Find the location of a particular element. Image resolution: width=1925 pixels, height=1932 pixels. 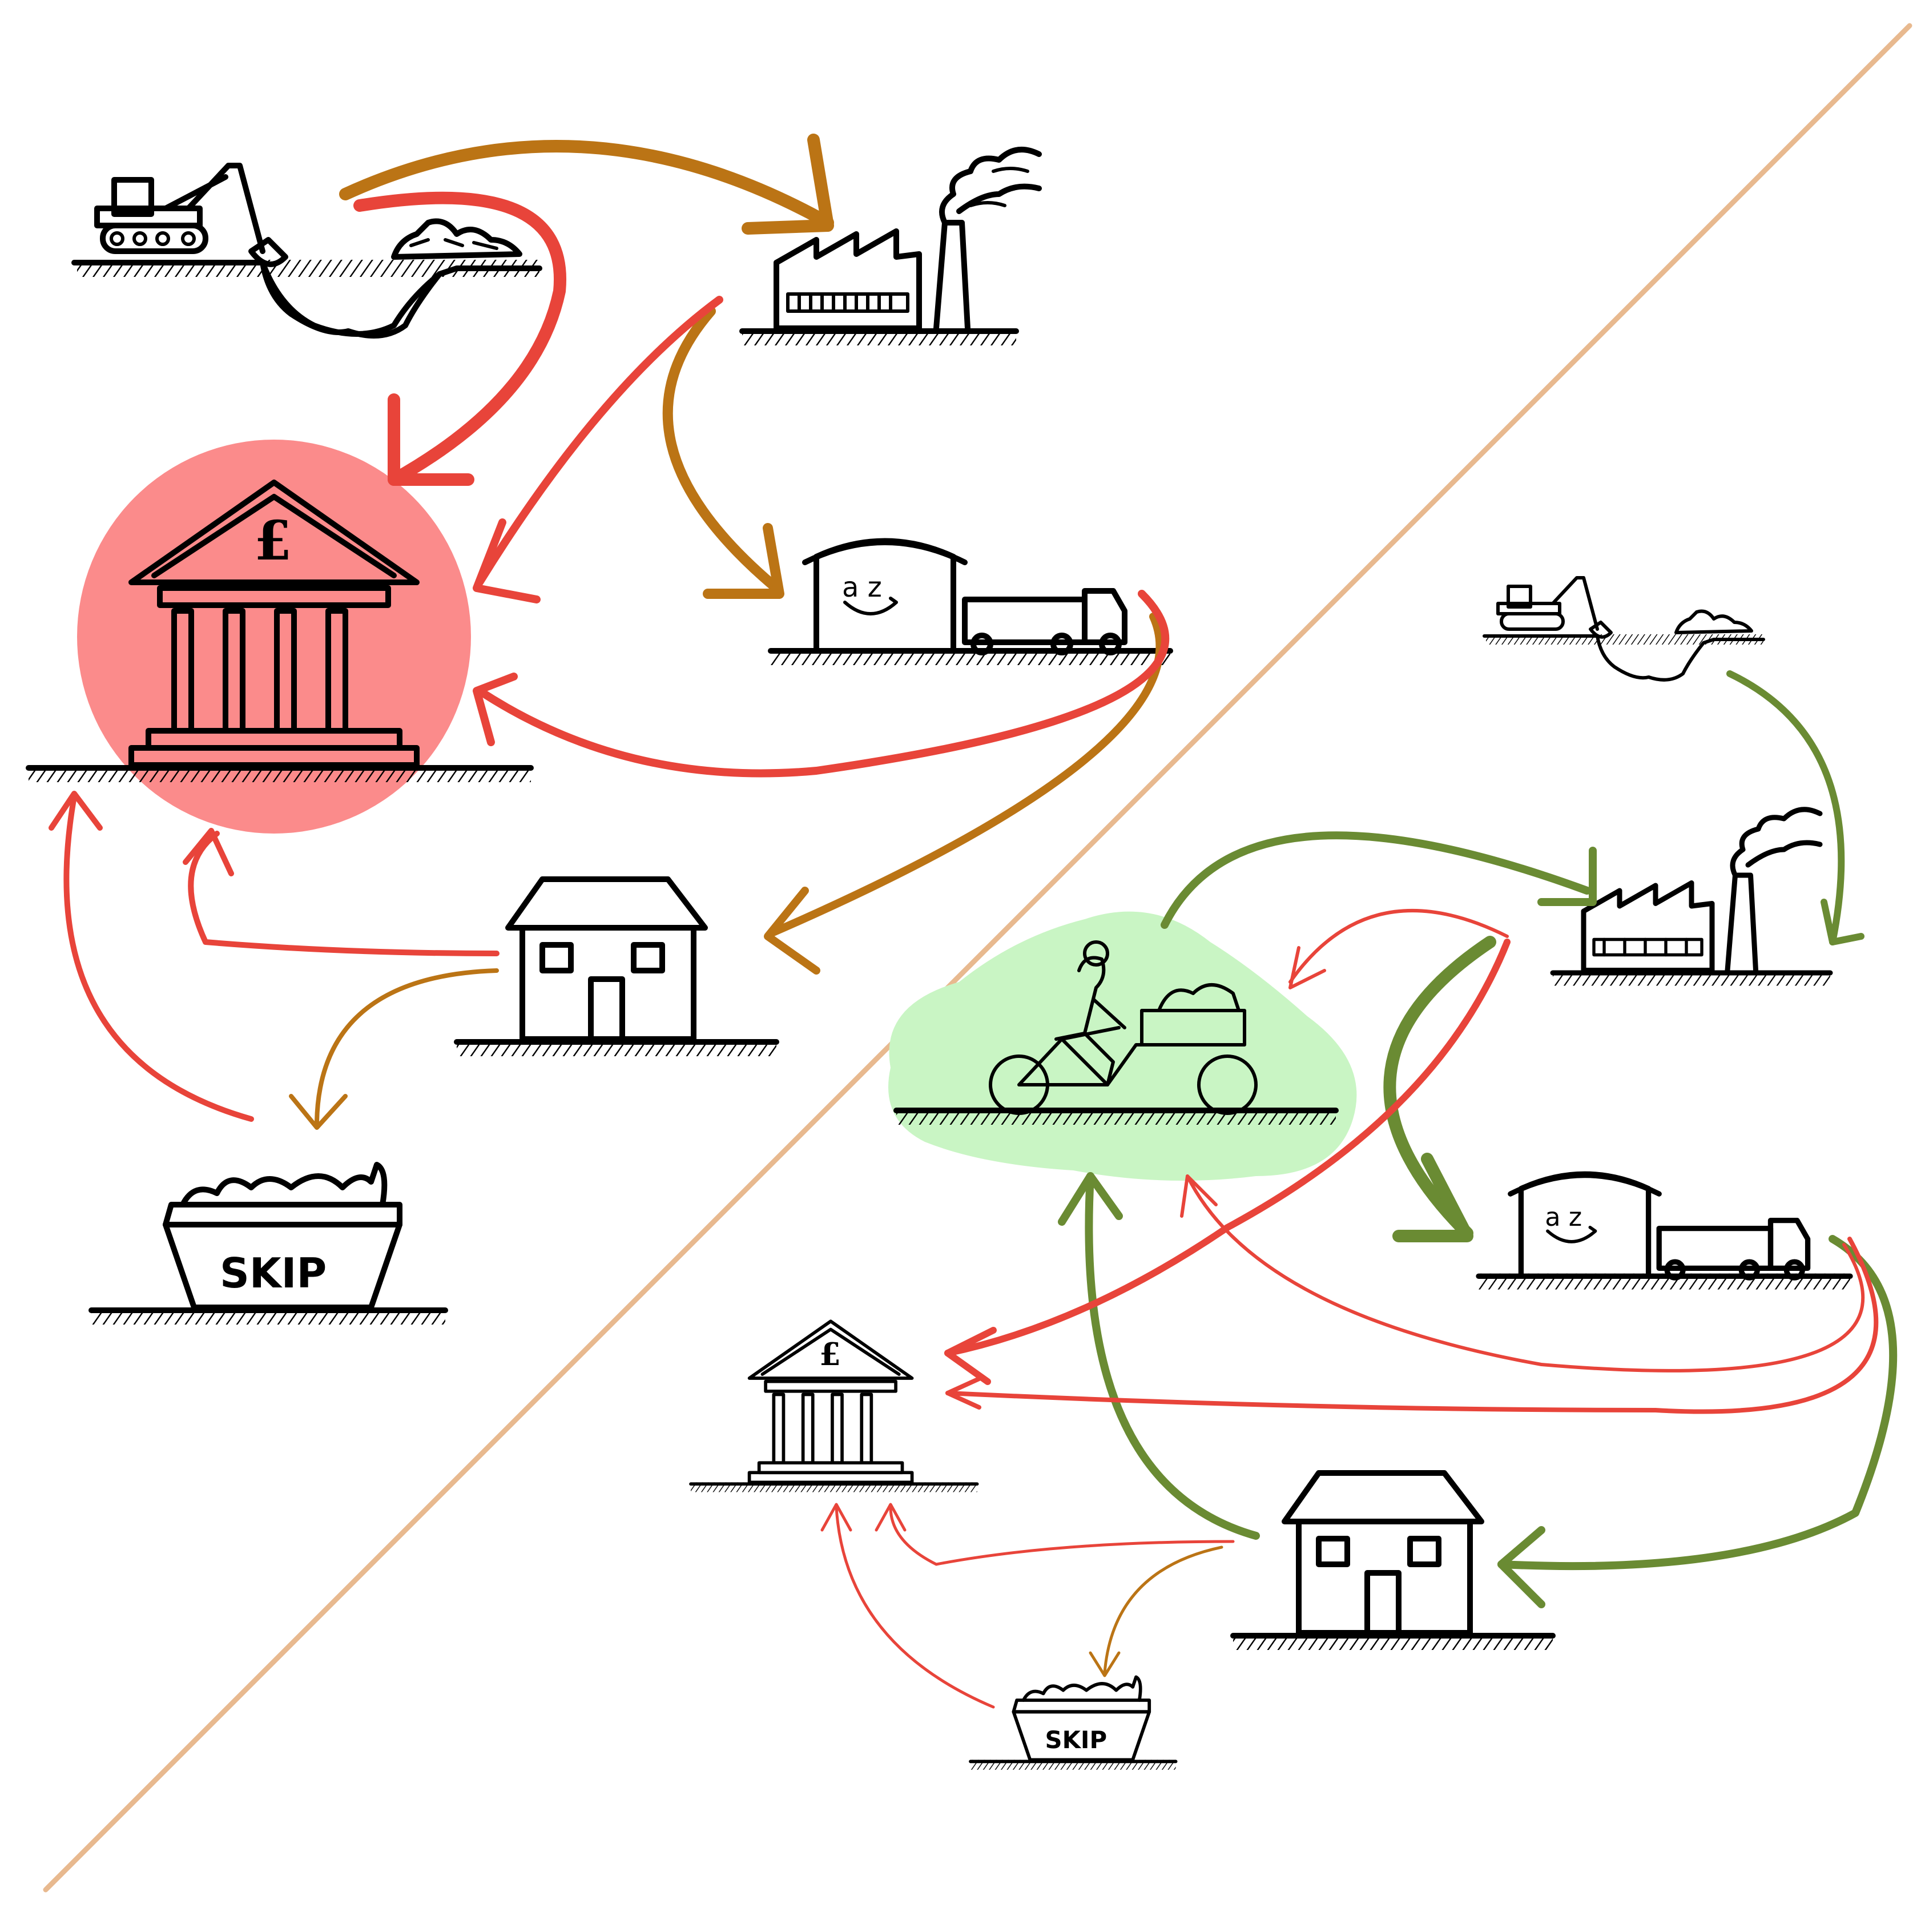

cargo-bike-highlight is located at coordinates (1122, 1046).